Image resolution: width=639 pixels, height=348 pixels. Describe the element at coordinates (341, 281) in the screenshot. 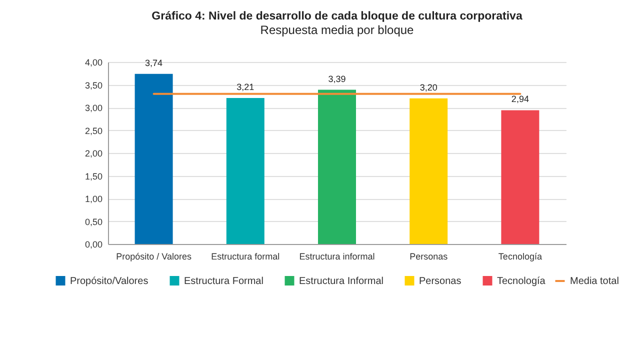

I see `legend-label: Estructura Informal` at that location.